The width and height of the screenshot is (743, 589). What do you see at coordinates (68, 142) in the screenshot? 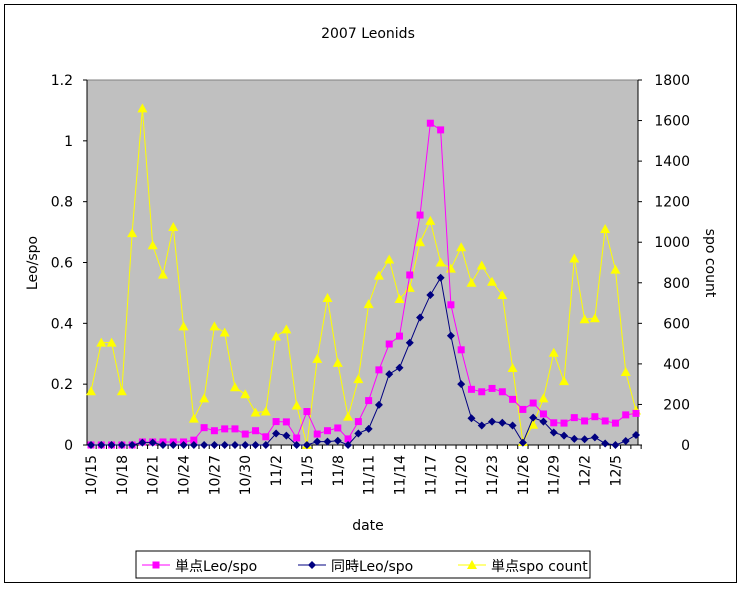
I see `y-left-tick-label: 1` at bounding box center [68, 142].